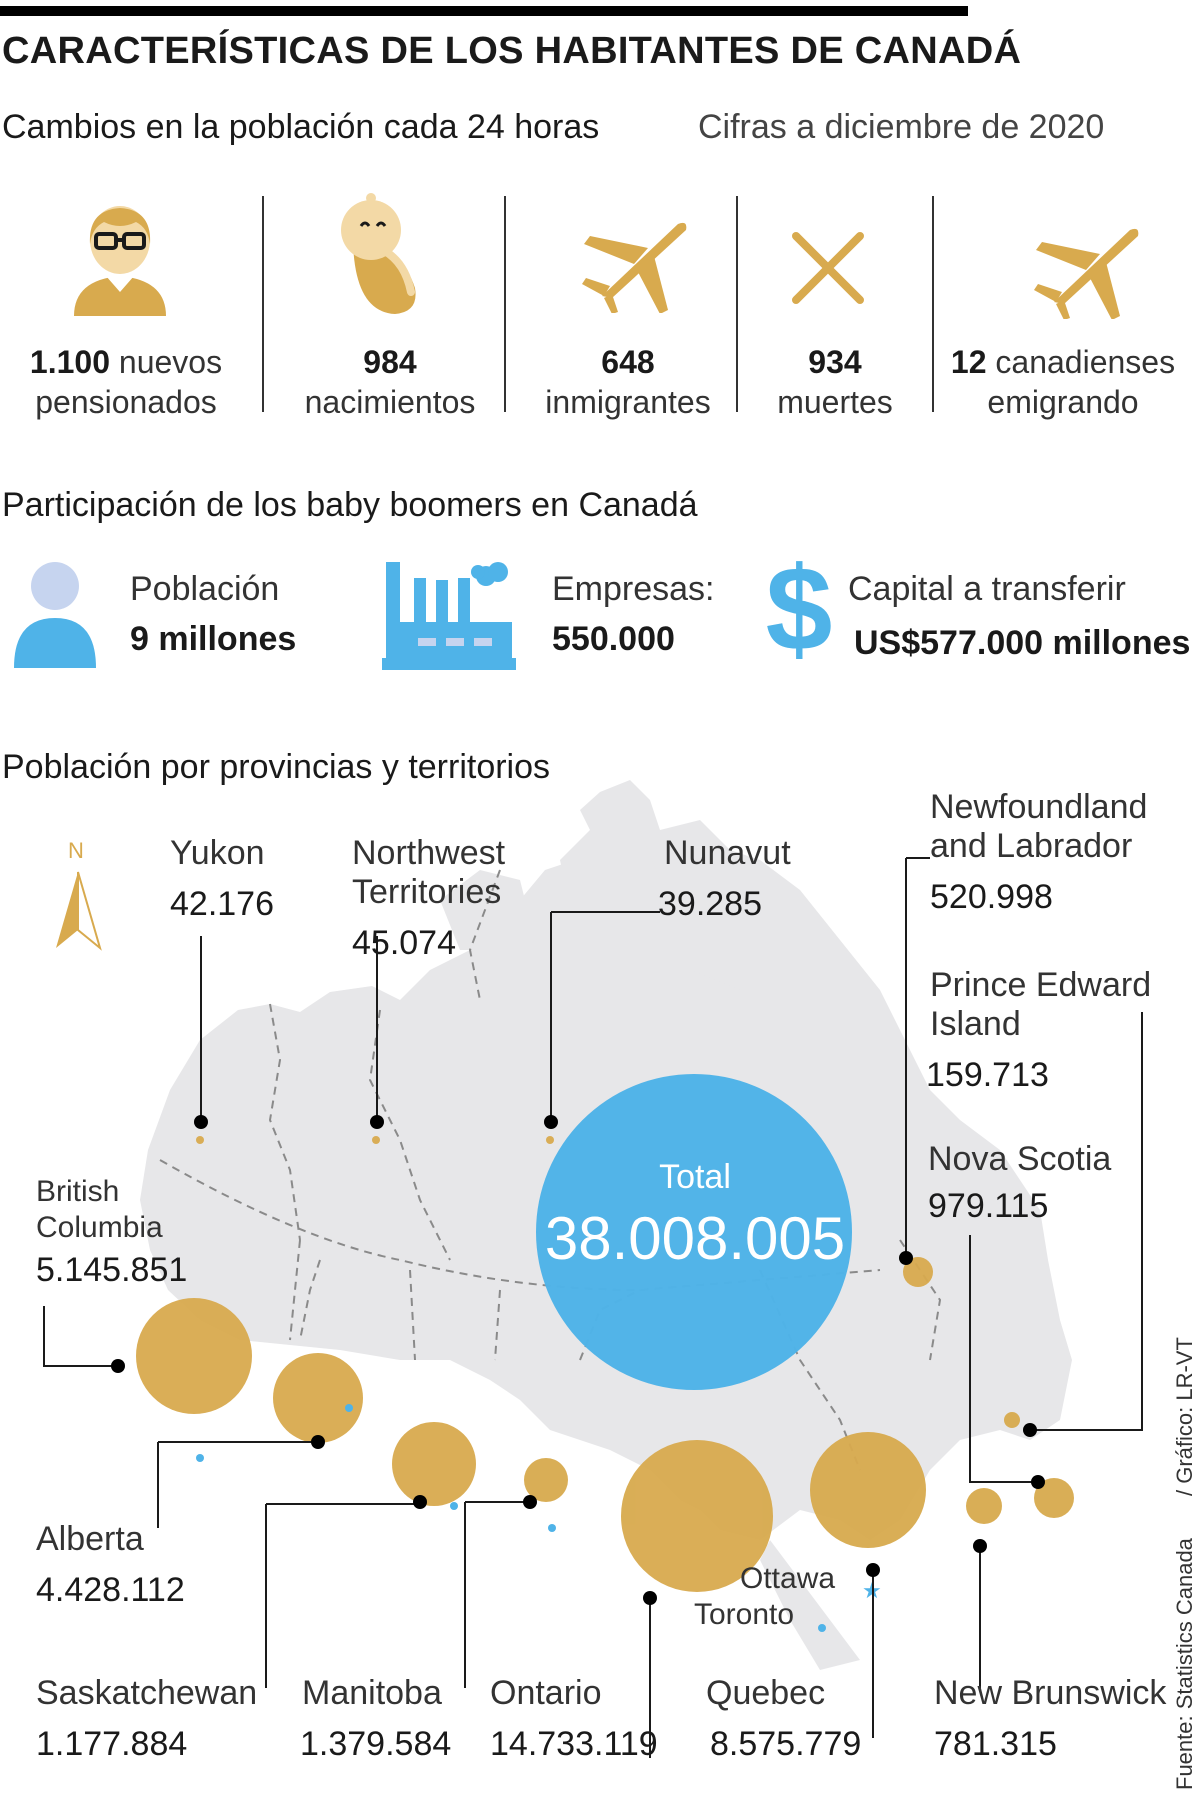 This screenshot has width=1200, height=1793. What do you see at coordinates (695, 1238) in the screenshot?
I see `total-value: 38.008.005` at bounding box center [695, 1238].